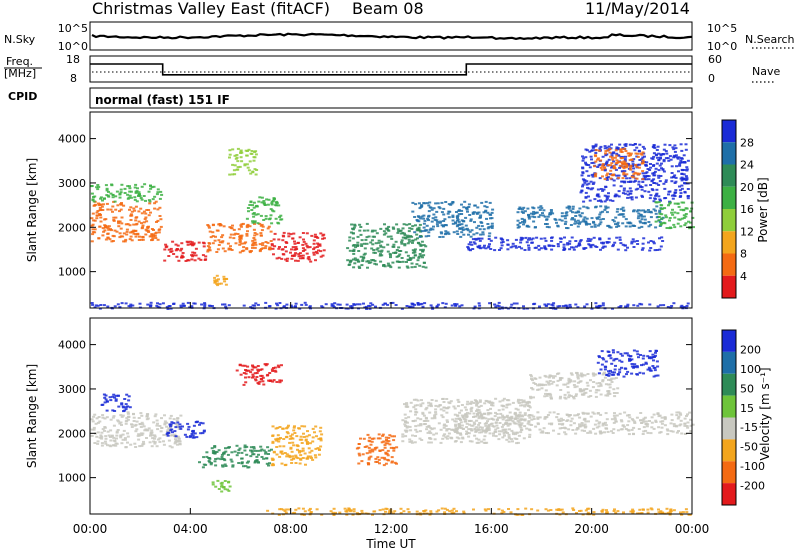 The height and width of the screenshot is (554, 800). I want to click on velocity-xtick-label: 04:00, so click(190, 529).